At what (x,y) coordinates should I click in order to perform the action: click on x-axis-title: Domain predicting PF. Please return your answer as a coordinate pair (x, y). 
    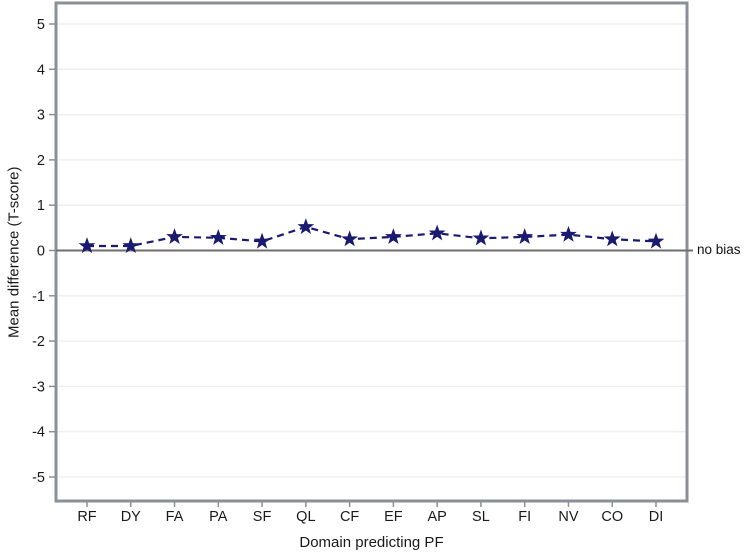
    Looking at the image, I should click on (371, 542).